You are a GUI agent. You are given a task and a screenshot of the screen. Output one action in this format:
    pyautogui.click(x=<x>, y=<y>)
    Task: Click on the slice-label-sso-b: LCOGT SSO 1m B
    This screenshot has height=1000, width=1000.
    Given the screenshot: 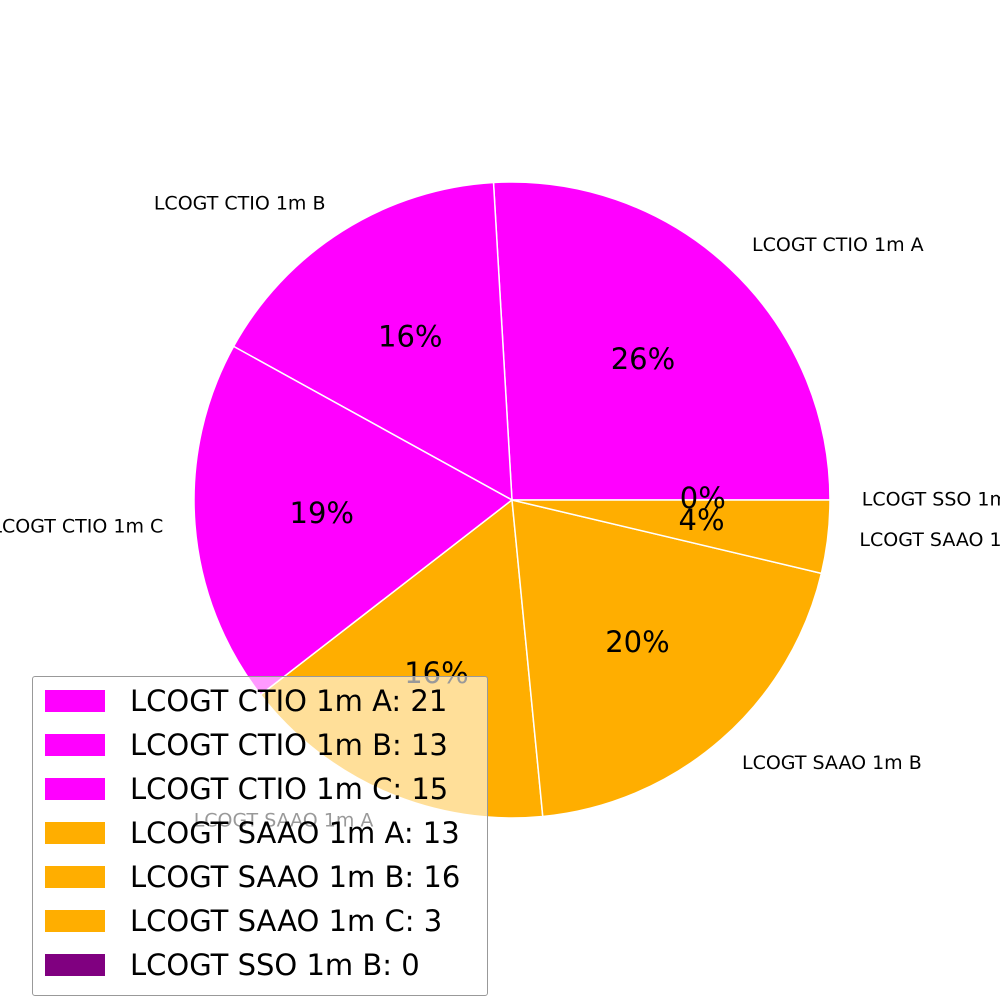 What is the action you would take?
    pyautogui.click(x=931, y=500)
    